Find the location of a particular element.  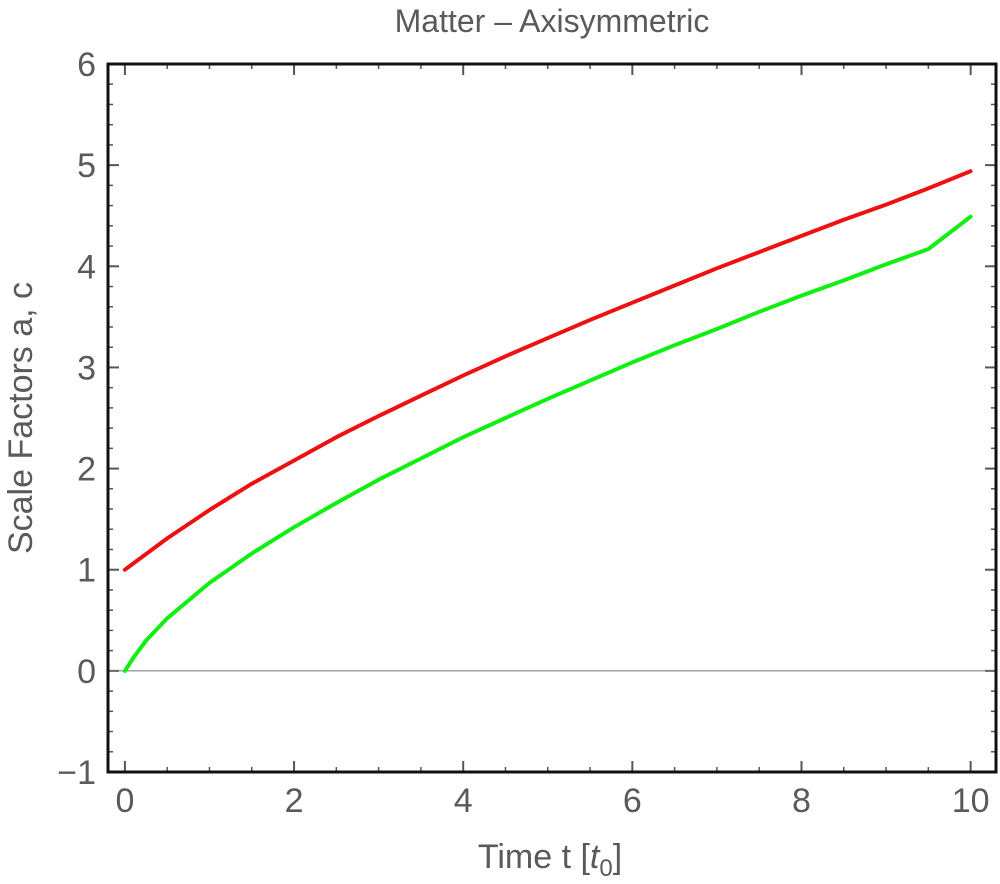

y-tick-label: 5 is located at coordinates (86, 166).